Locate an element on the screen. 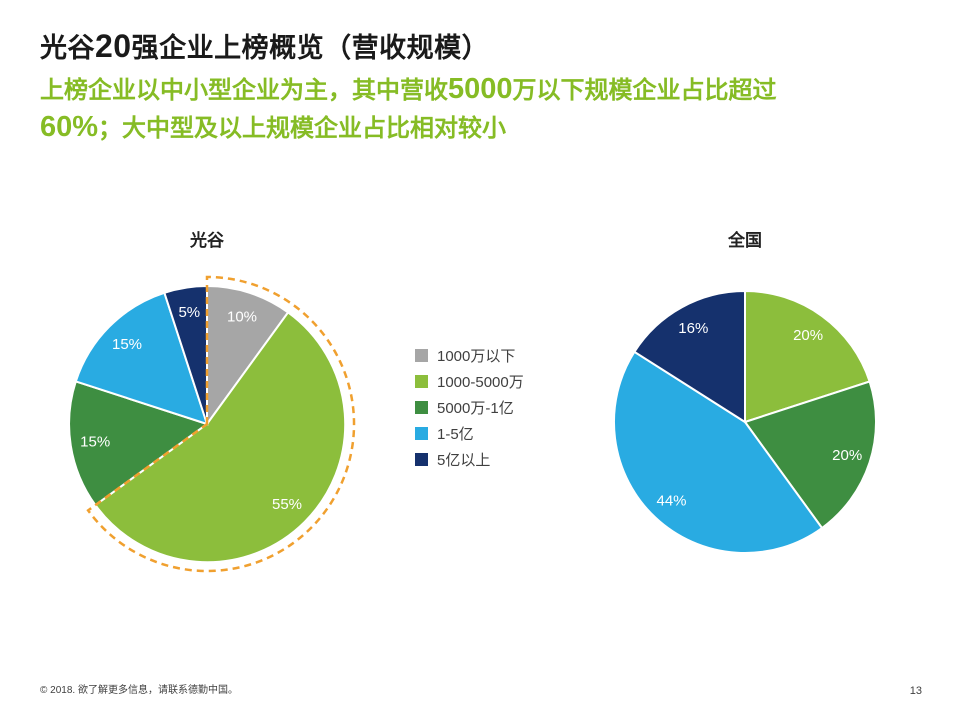 Image resolution: width=960 pixels, height=720 pixels. pie-chart-quanguo: 20% 20% 44% 16% is located at coordinates (745, 421).